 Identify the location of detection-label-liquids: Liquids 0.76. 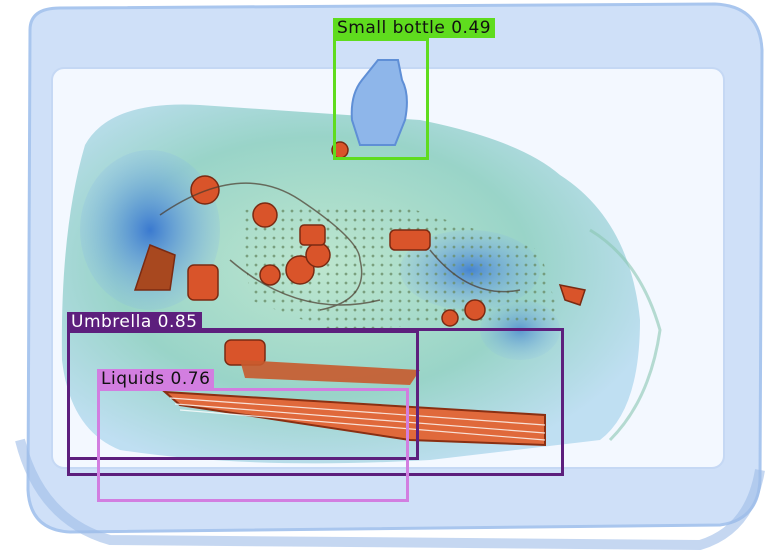
(156, 379).